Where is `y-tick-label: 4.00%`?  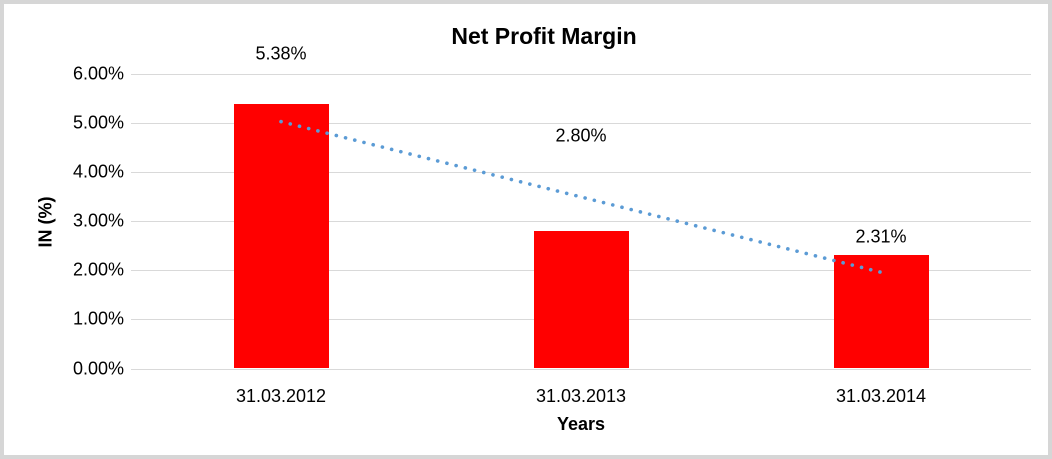 y-tick-label: 4.00% is located at coordinates (98, 171).